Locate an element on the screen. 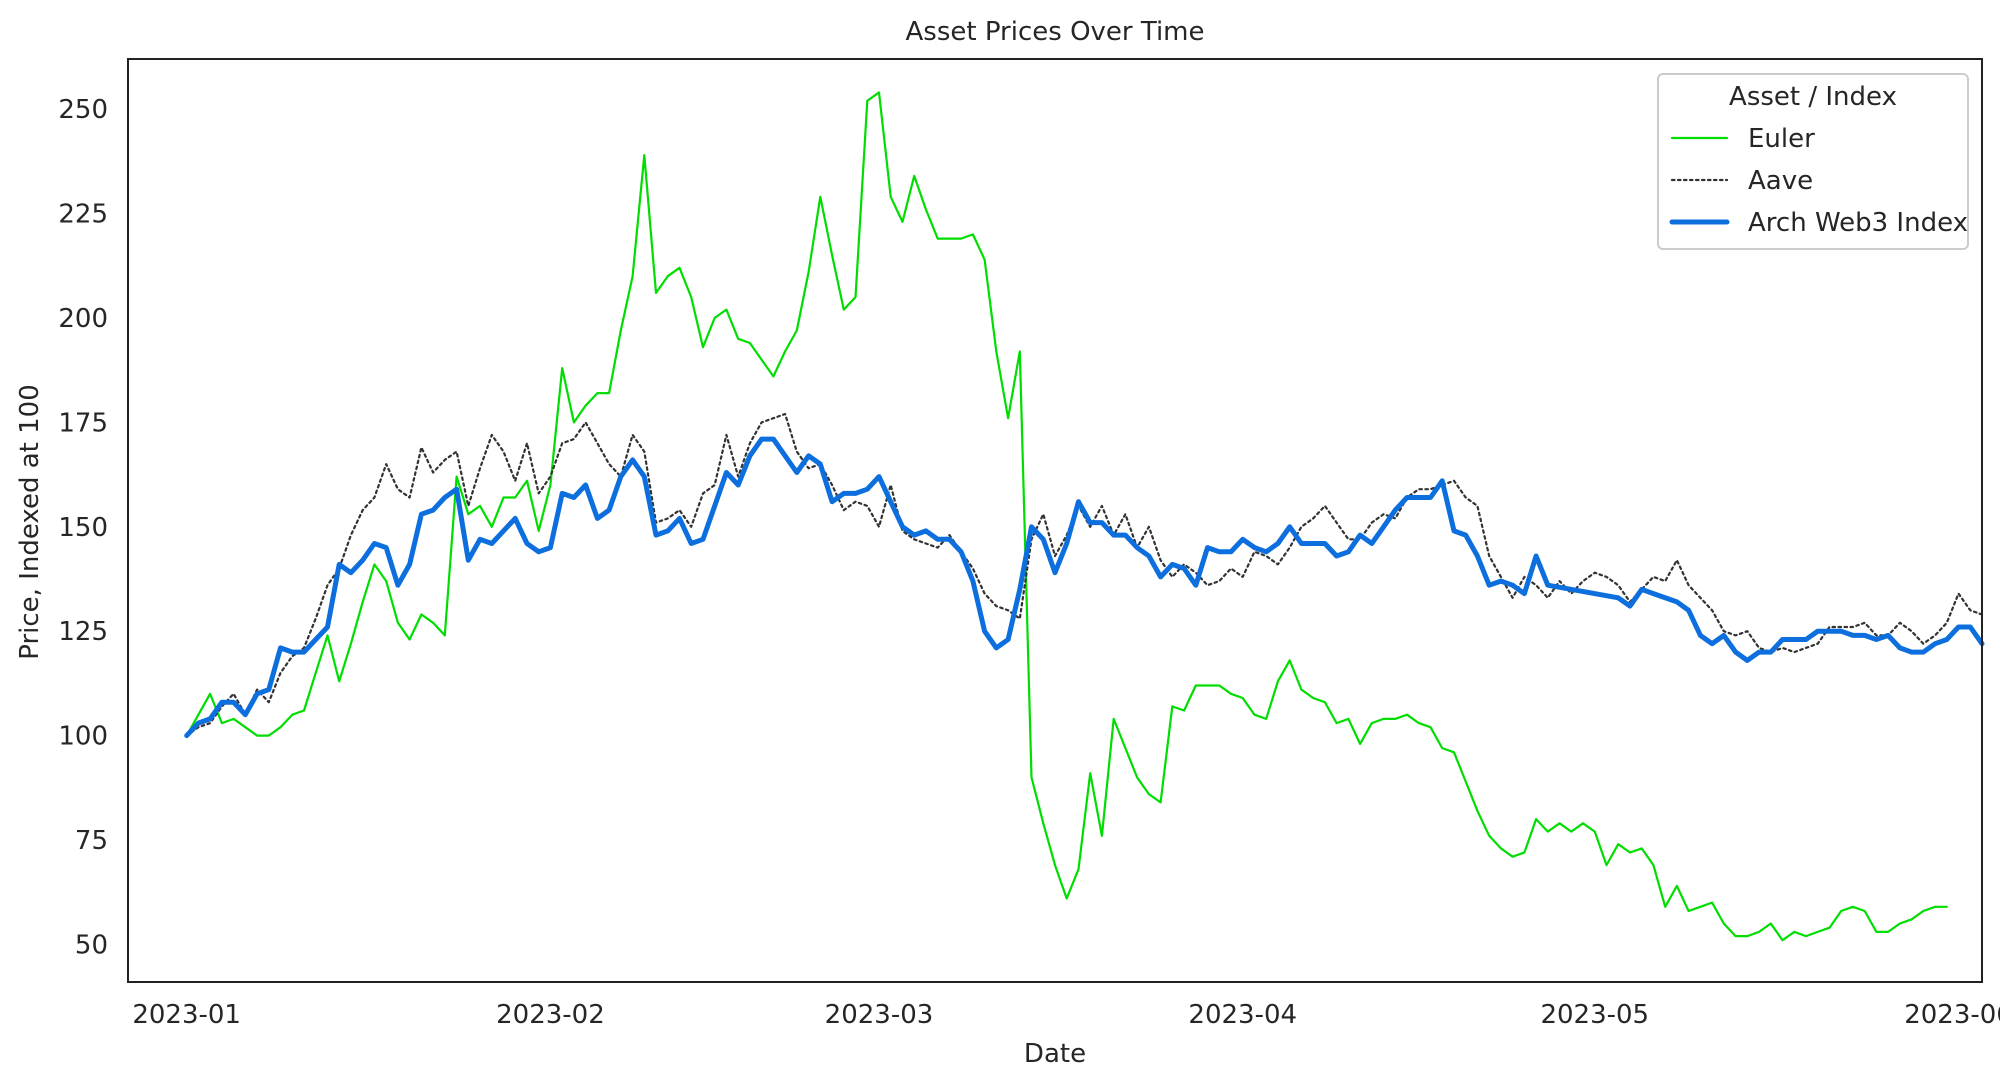  y-tick-label: 225 is located at coordinates (83, 215).